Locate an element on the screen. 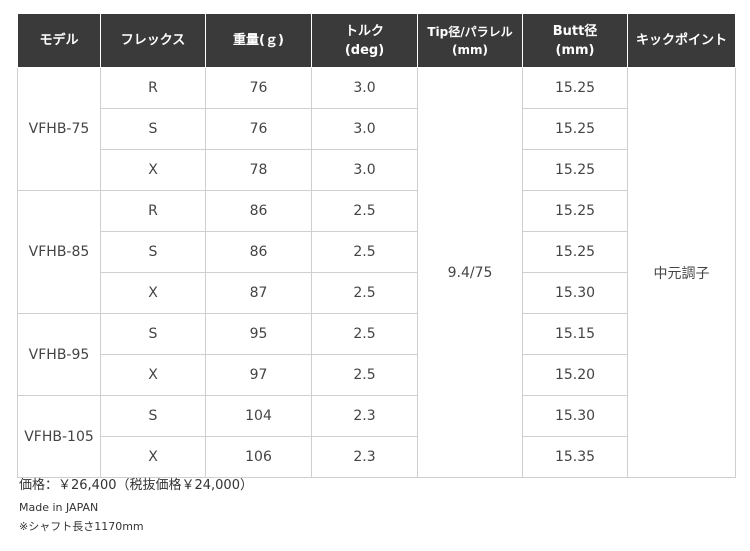 This screenshot has height=551, width=750. header-torque-line2: (deg) is located at coordinates (364, 50).